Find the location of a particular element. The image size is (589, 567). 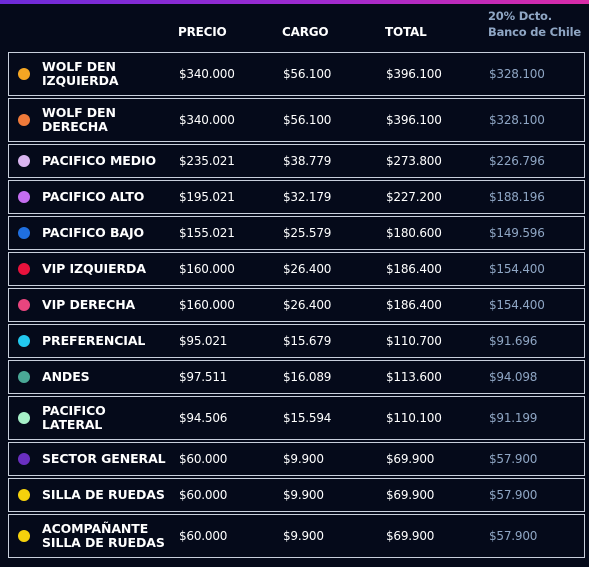

discount-price-cell: $149.596 is located at coordinates (517, 233).